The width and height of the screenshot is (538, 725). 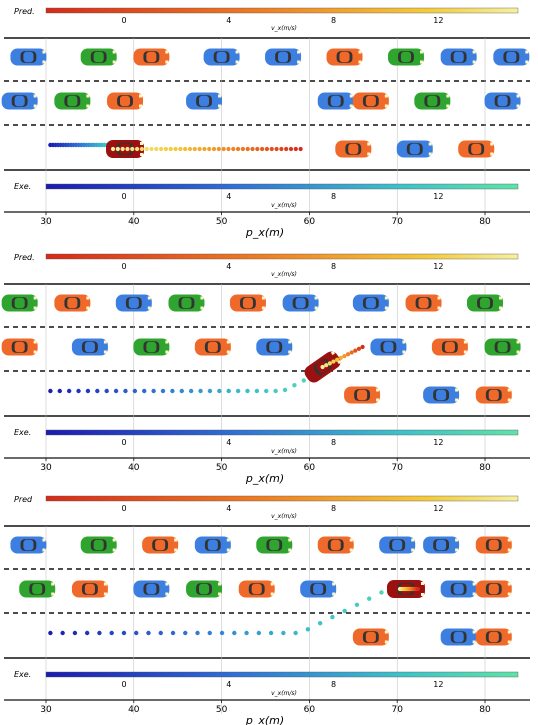 What do you see at coordinates (438, 266) in the screenshot?
I see `pred-vx-tick: 12` at bounding box center [438, 266].